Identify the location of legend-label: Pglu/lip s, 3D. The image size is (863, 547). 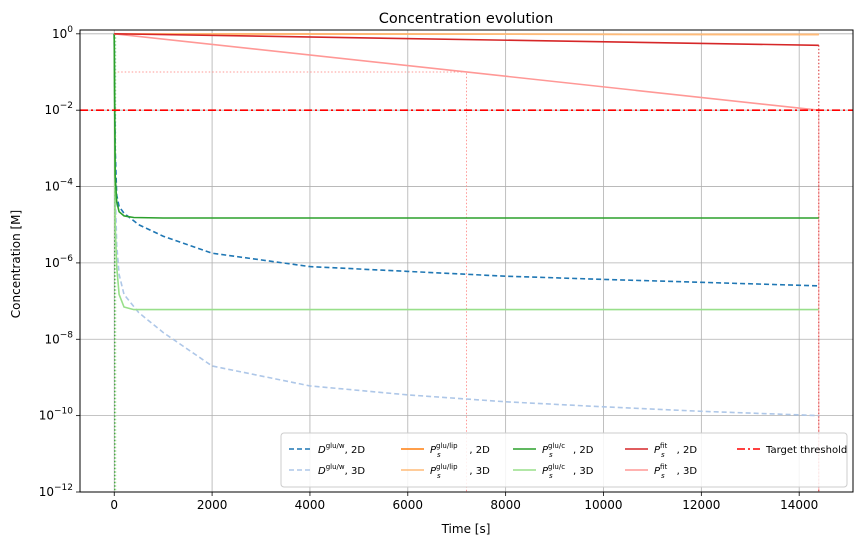
(460, 471).